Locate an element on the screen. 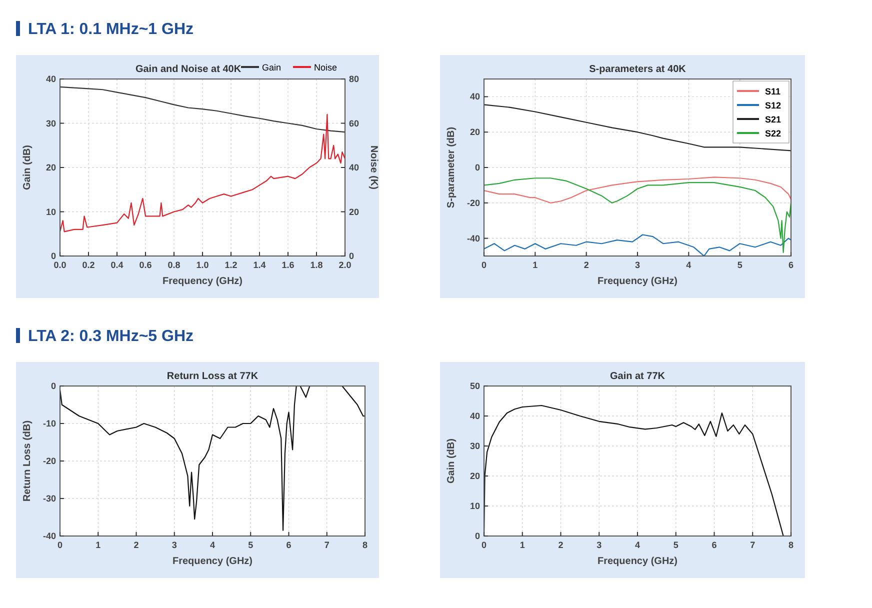 The width and height of the screenshot is (872, 608). y2-tick-label: 20 is located at coordinates (354, 211).